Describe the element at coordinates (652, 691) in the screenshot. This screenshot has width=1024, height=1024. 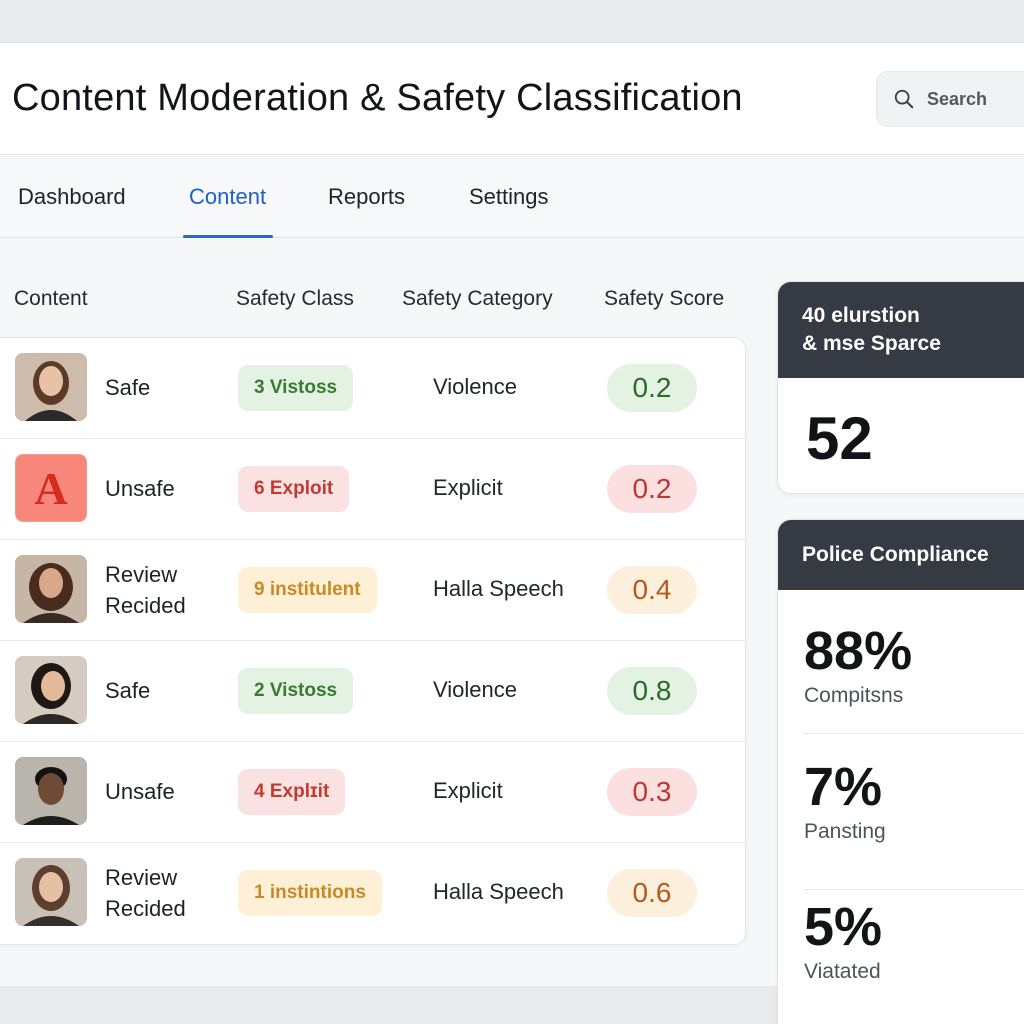
I see `safety-score-pill: 0.8` at that location.